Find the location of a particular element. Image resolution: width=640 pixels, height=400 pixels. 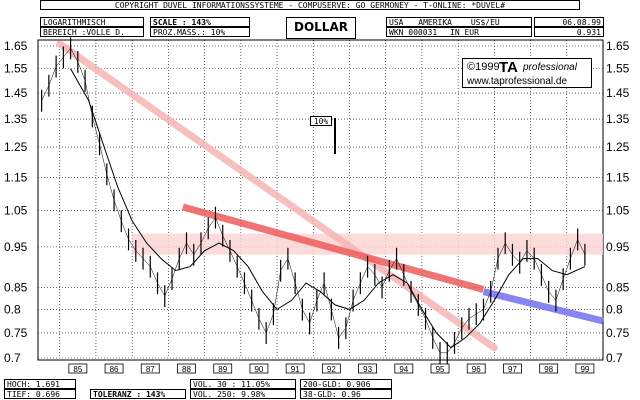

region-name: AMERIKA is located at coordinates (435, 22).